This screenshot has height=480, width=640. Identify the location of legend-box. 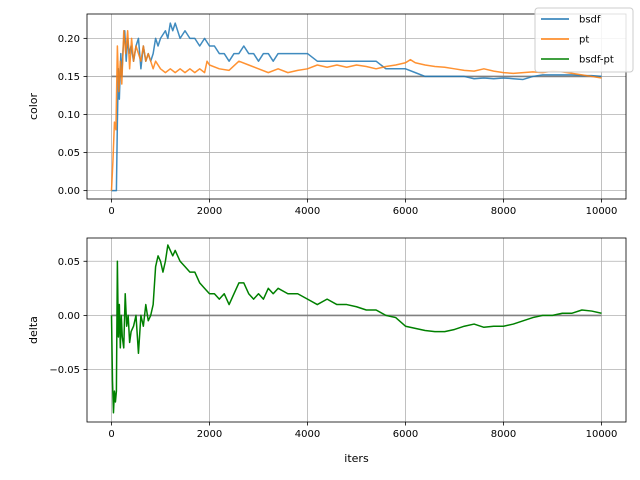
(584, 40).